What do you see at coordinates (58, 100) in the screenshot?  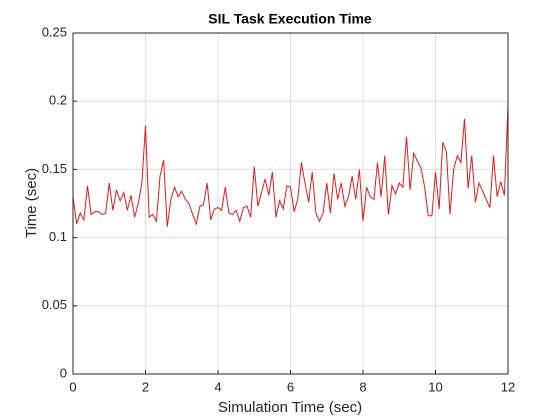 I see `y-tick-label: 0.2` at bounding box center [58, 100].